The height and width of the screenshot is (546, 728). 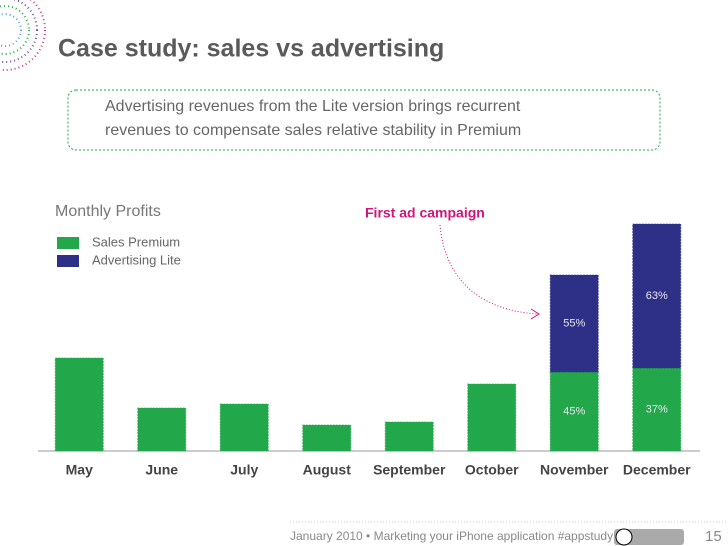 I want to click on annotation: First ad campaign, so click(x=425, y=213).